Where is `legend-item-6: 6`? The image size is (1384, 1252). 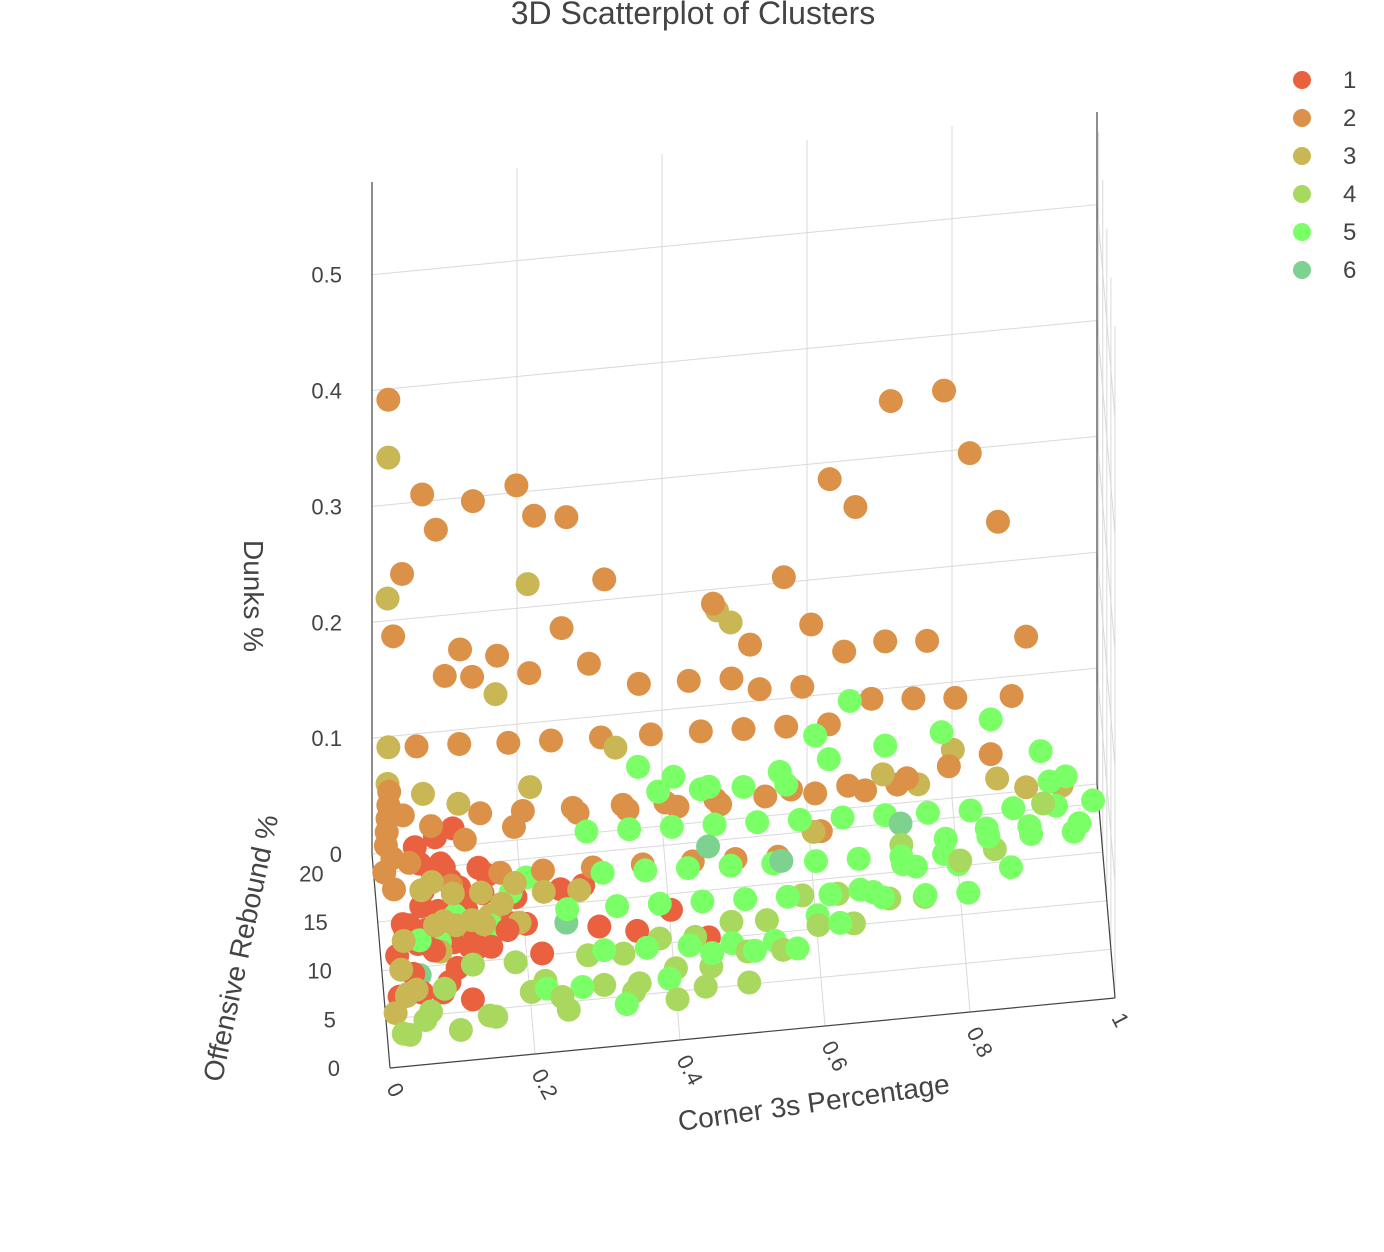
legend-item-6: 6 is located at coordinates (1324, 270).